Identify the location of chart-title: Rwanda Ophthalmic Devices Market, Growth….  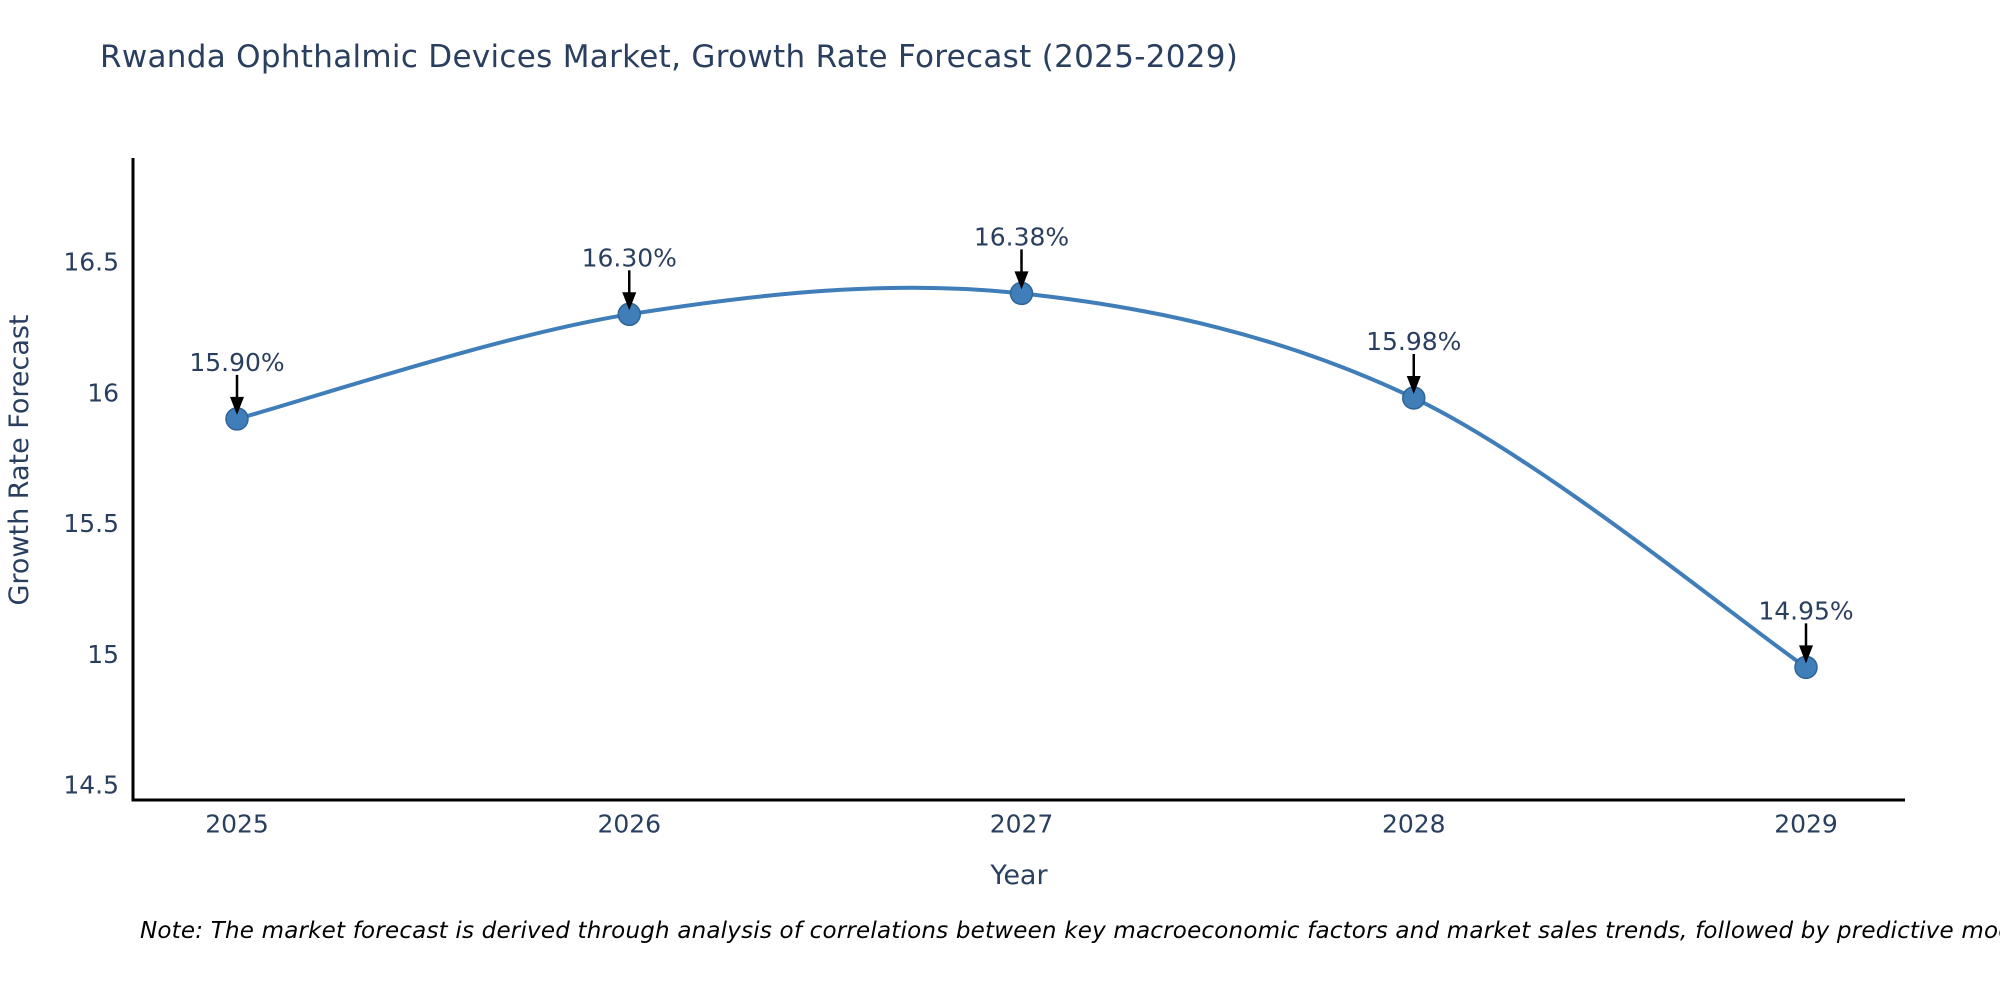
(669, 57).